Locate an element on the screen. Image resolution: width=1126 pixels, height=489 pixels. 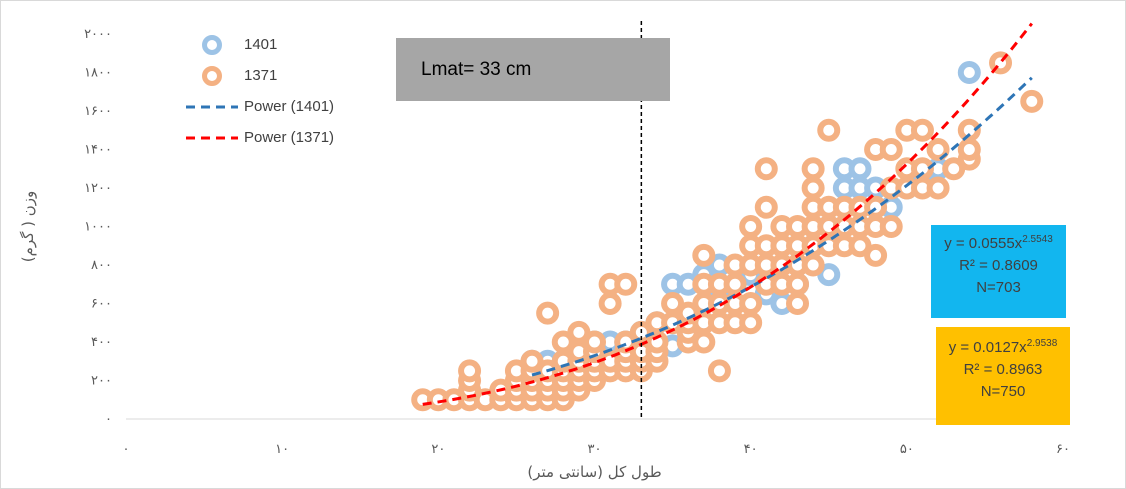
y-tick-label: ۱۸۰۰ is located at coordinates (98, 73).